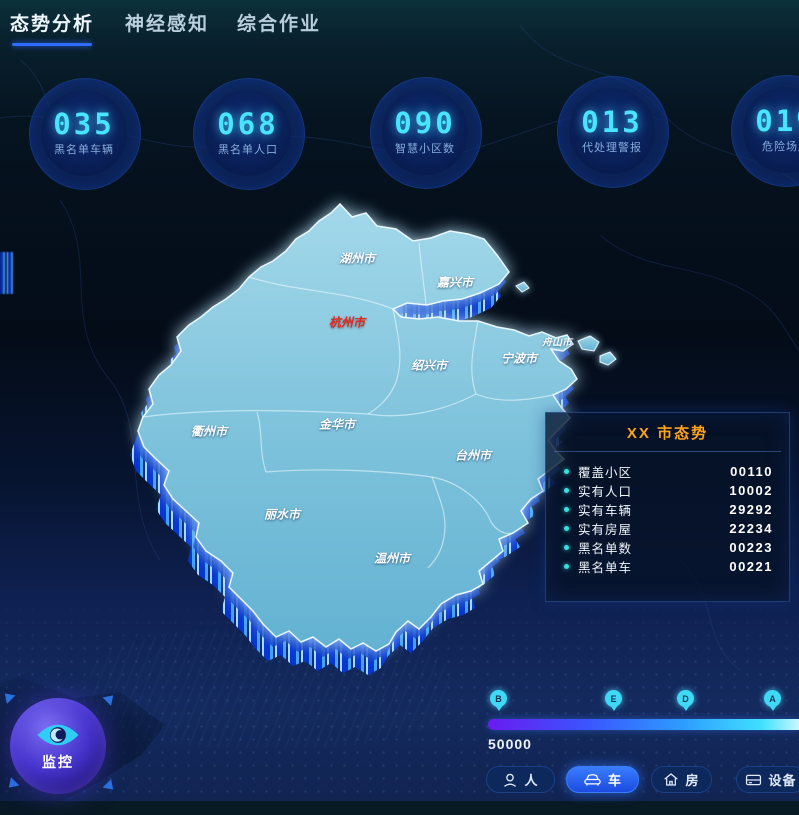  I want to click on slider-pin-a: A, so click(772, 700).